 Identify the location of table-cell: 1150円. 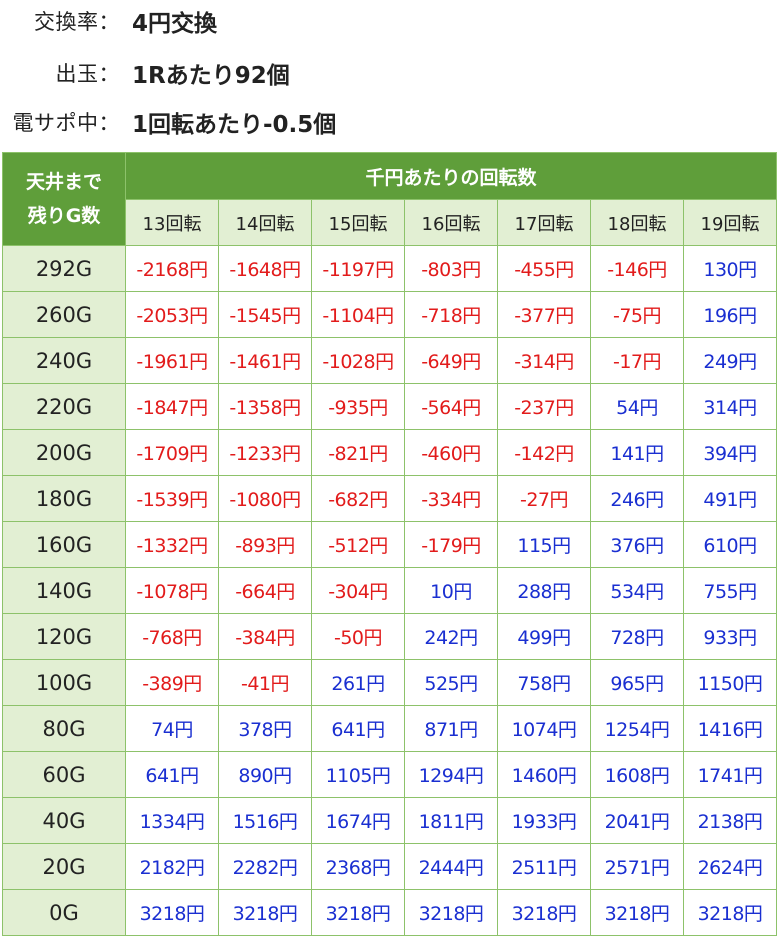
(730, 682).